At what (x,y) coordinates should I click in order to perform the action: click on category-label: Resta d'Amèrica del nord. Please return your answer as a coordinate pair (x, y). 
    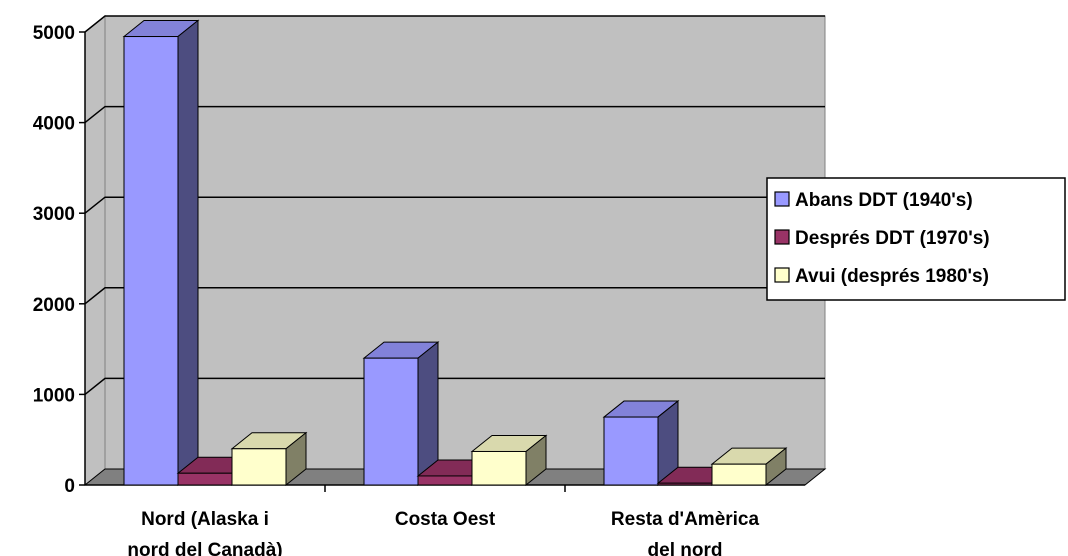
    Looking at the image, I should click on (685, 532).